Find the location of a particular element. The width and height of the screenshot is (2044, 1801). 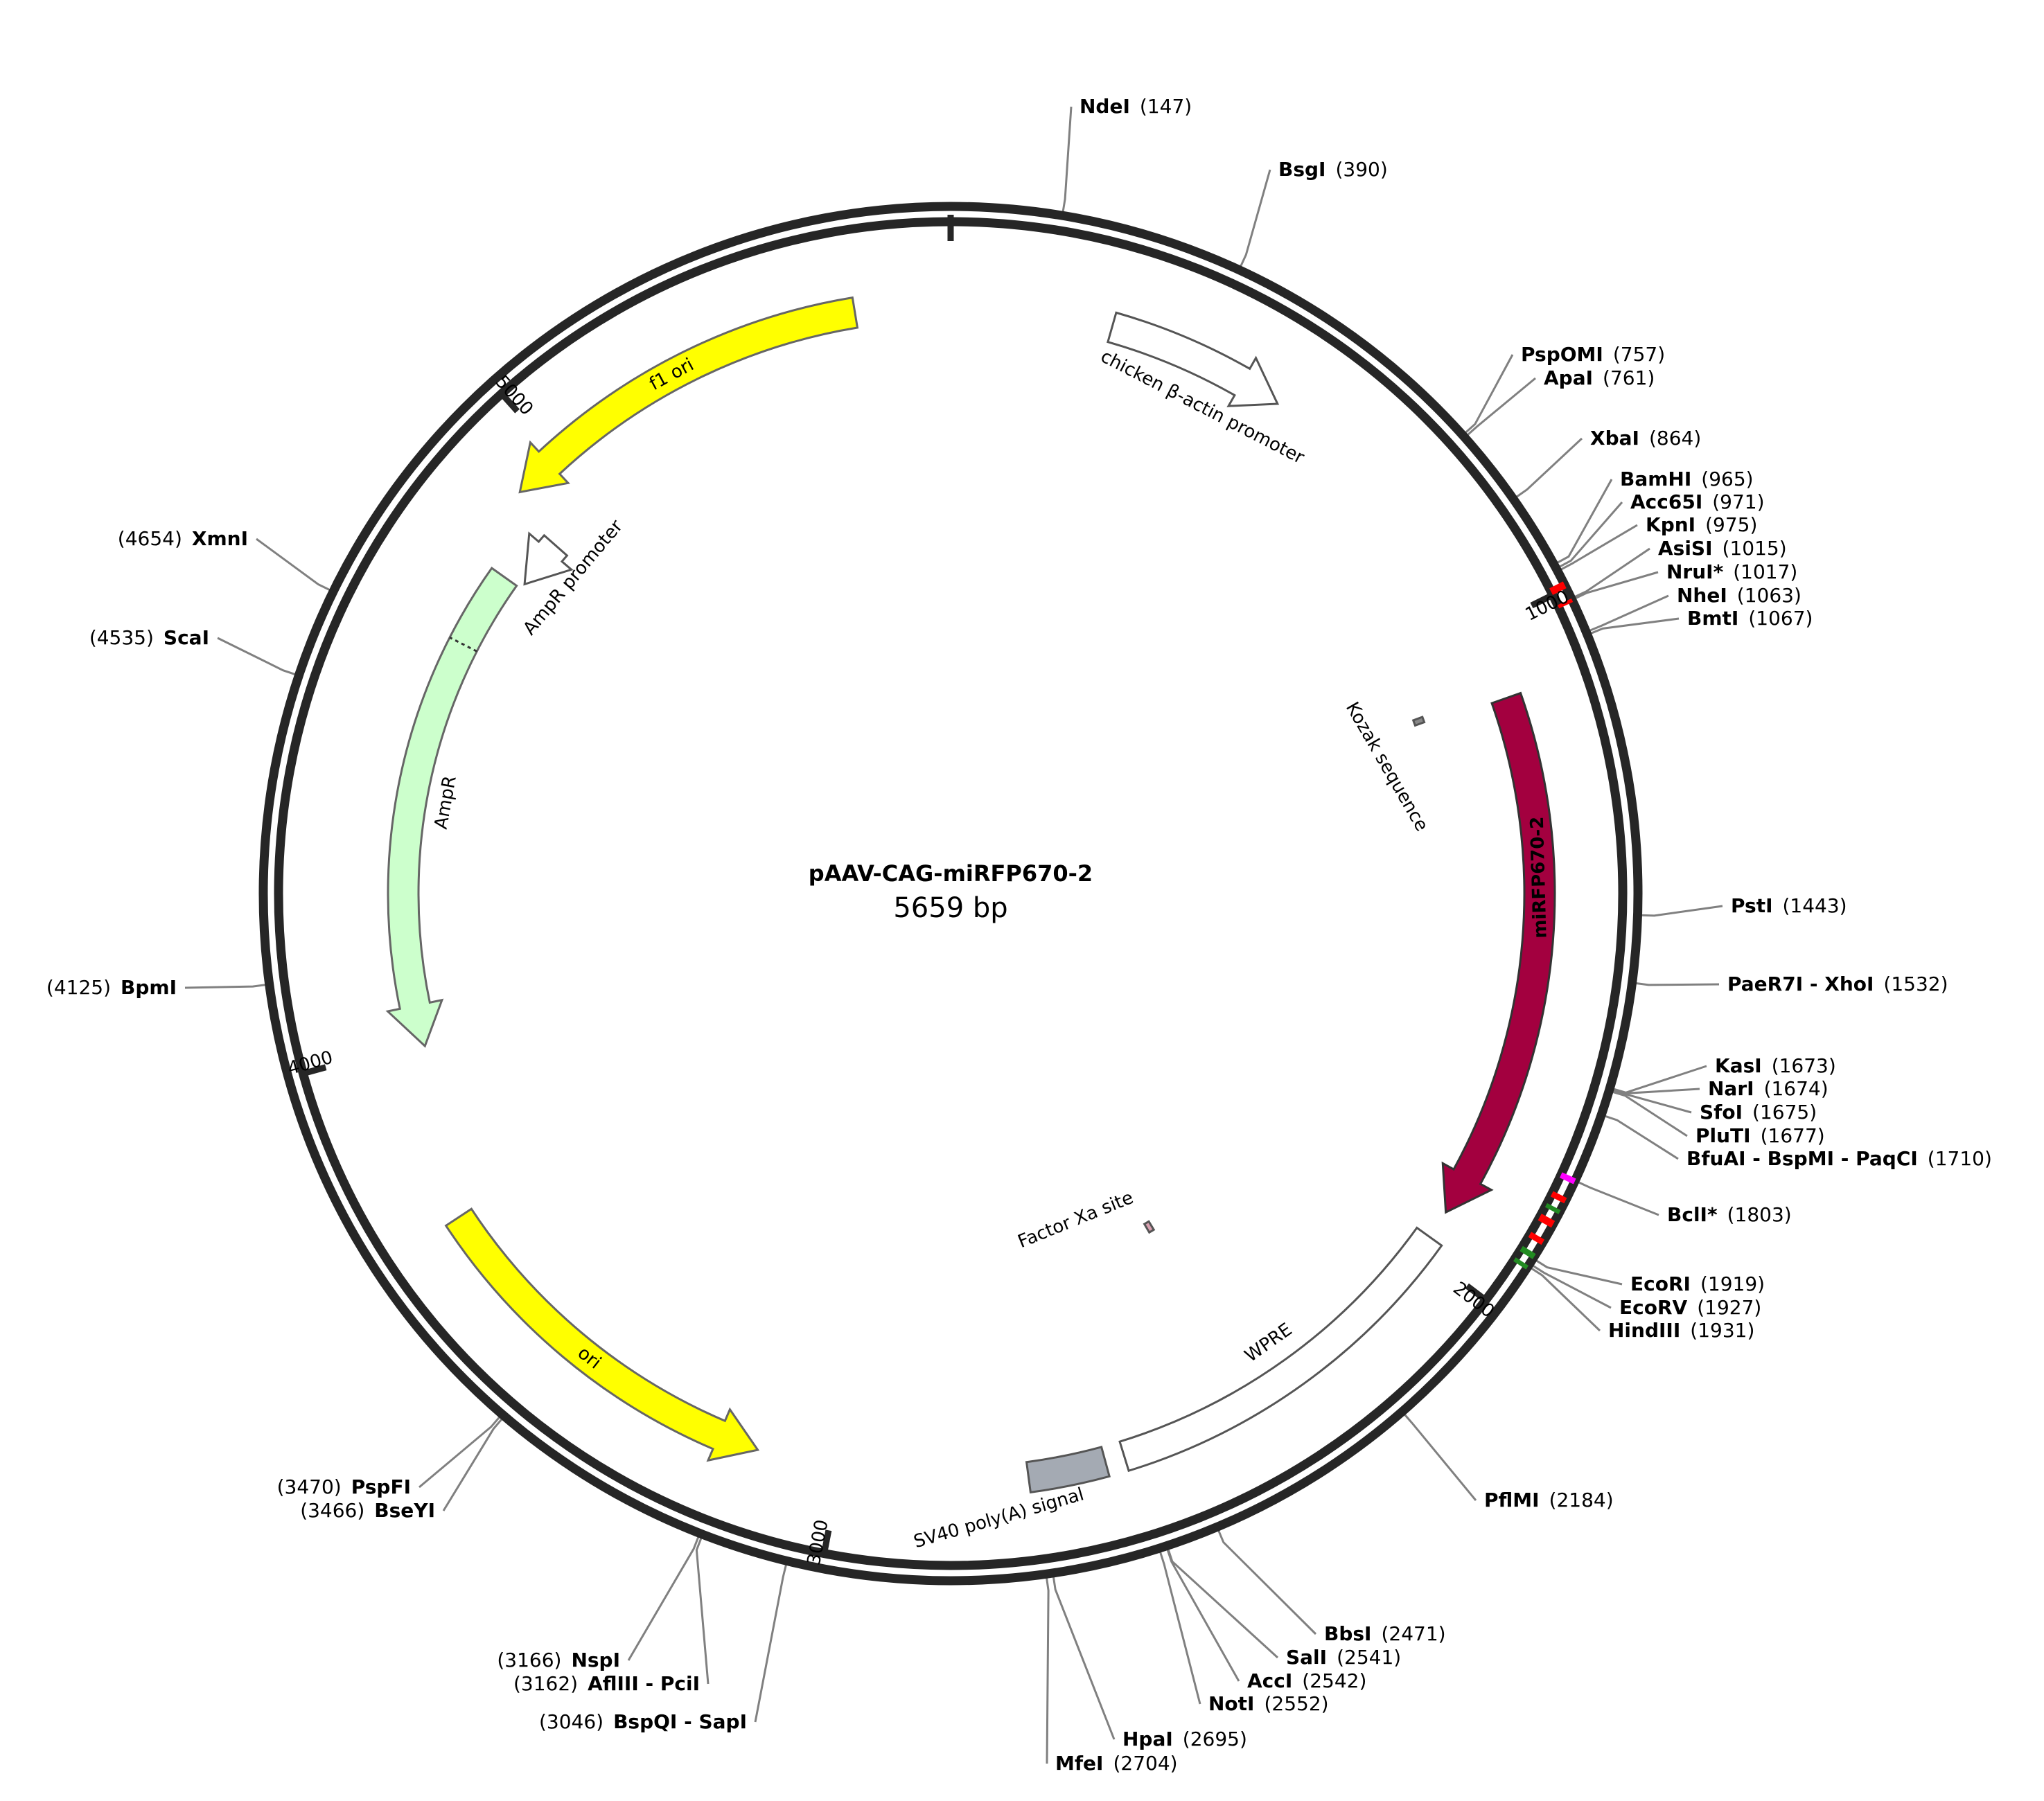

site-label: AccI (2542) is located at coordinates (1306, 1681).